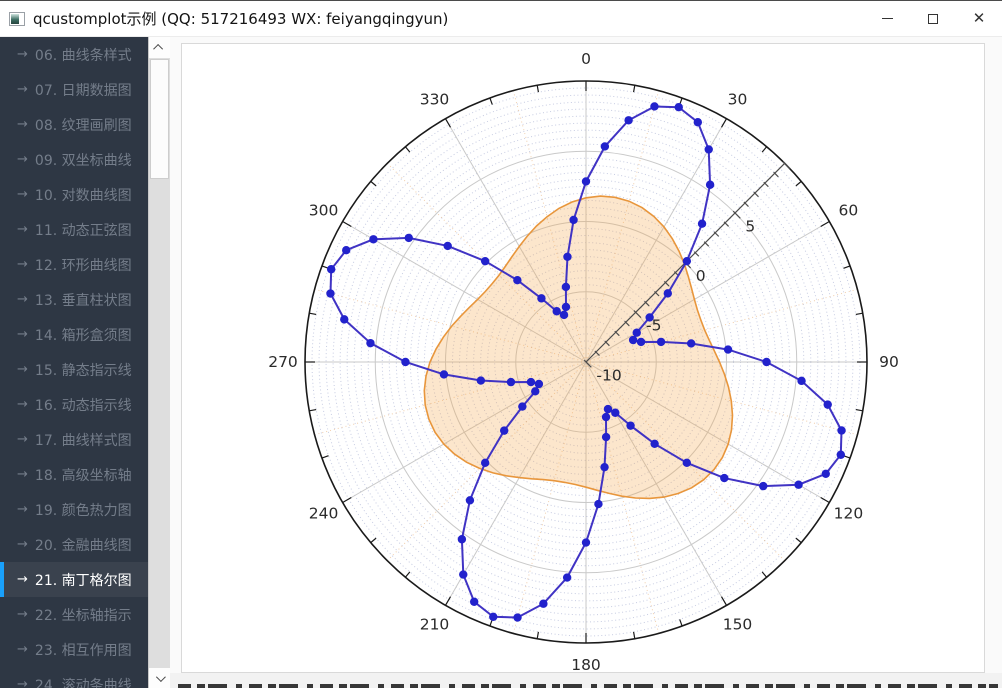  What do you see at coordinates (324, 211) in the screenshot?
I see `svg-text: 300` at bounding box center [324, 211].